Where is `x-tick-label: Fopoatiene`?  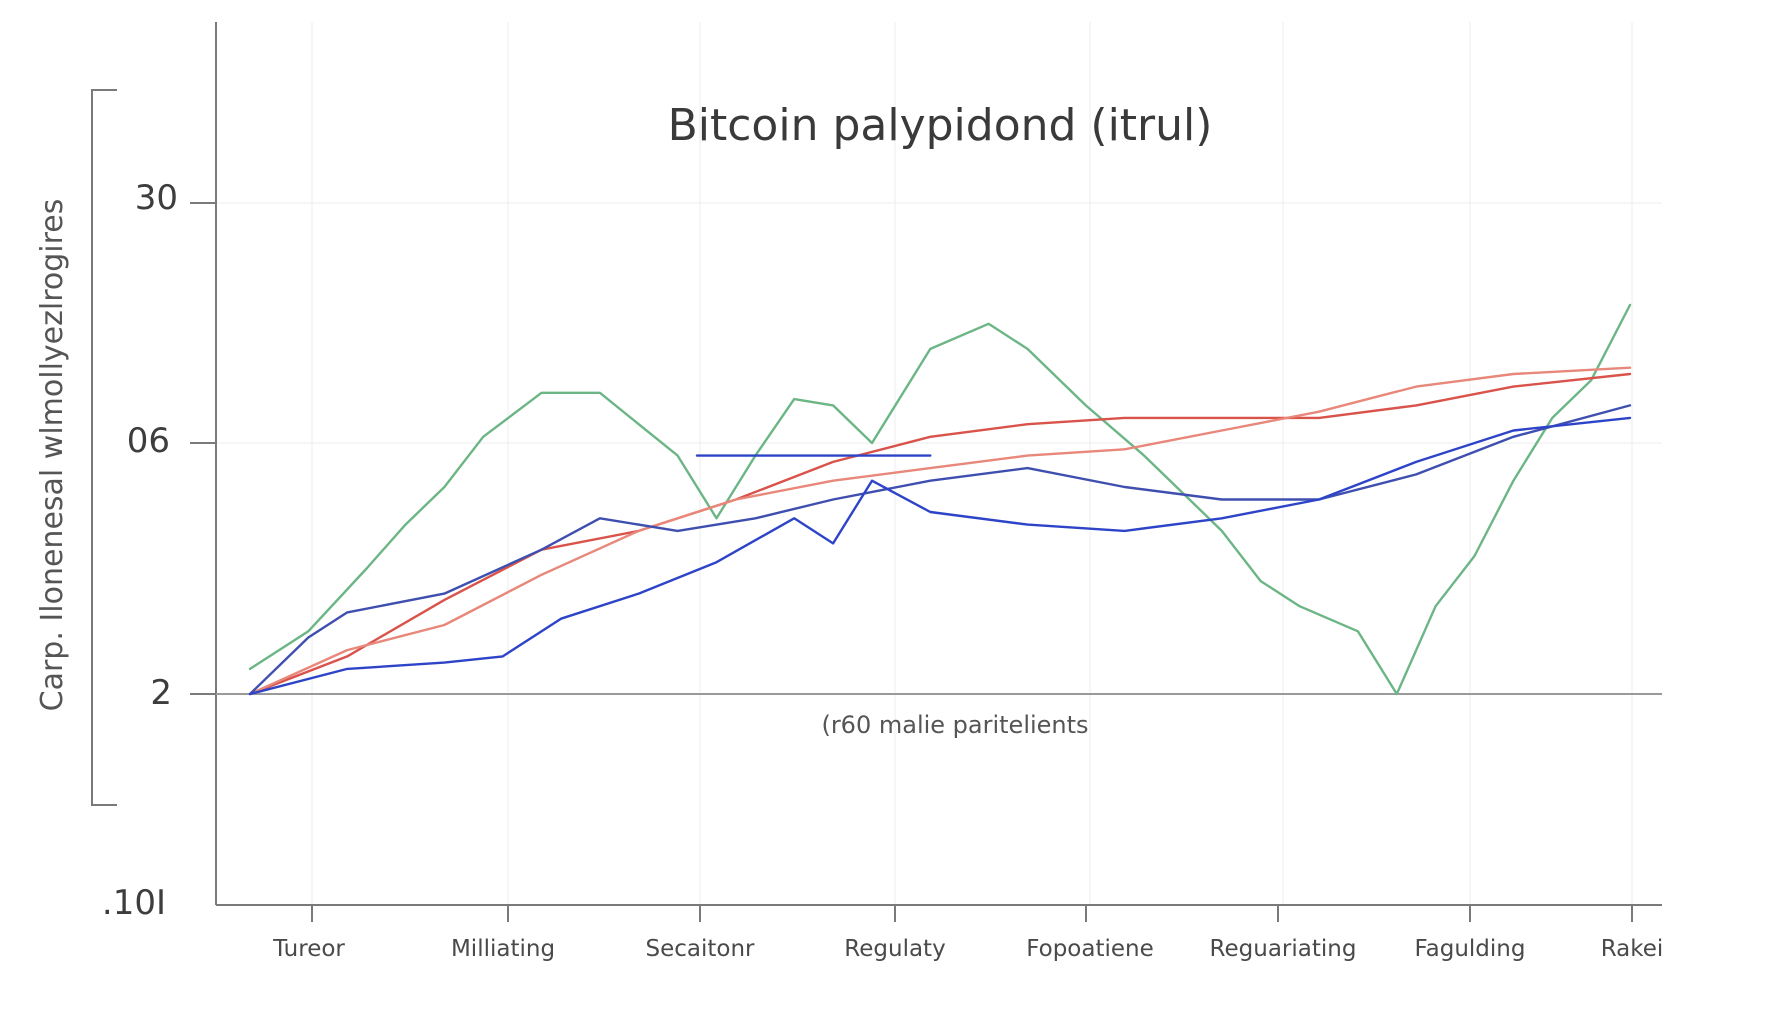
x-tick-label: Fopoatiene is located at coordinates (1090, 949).